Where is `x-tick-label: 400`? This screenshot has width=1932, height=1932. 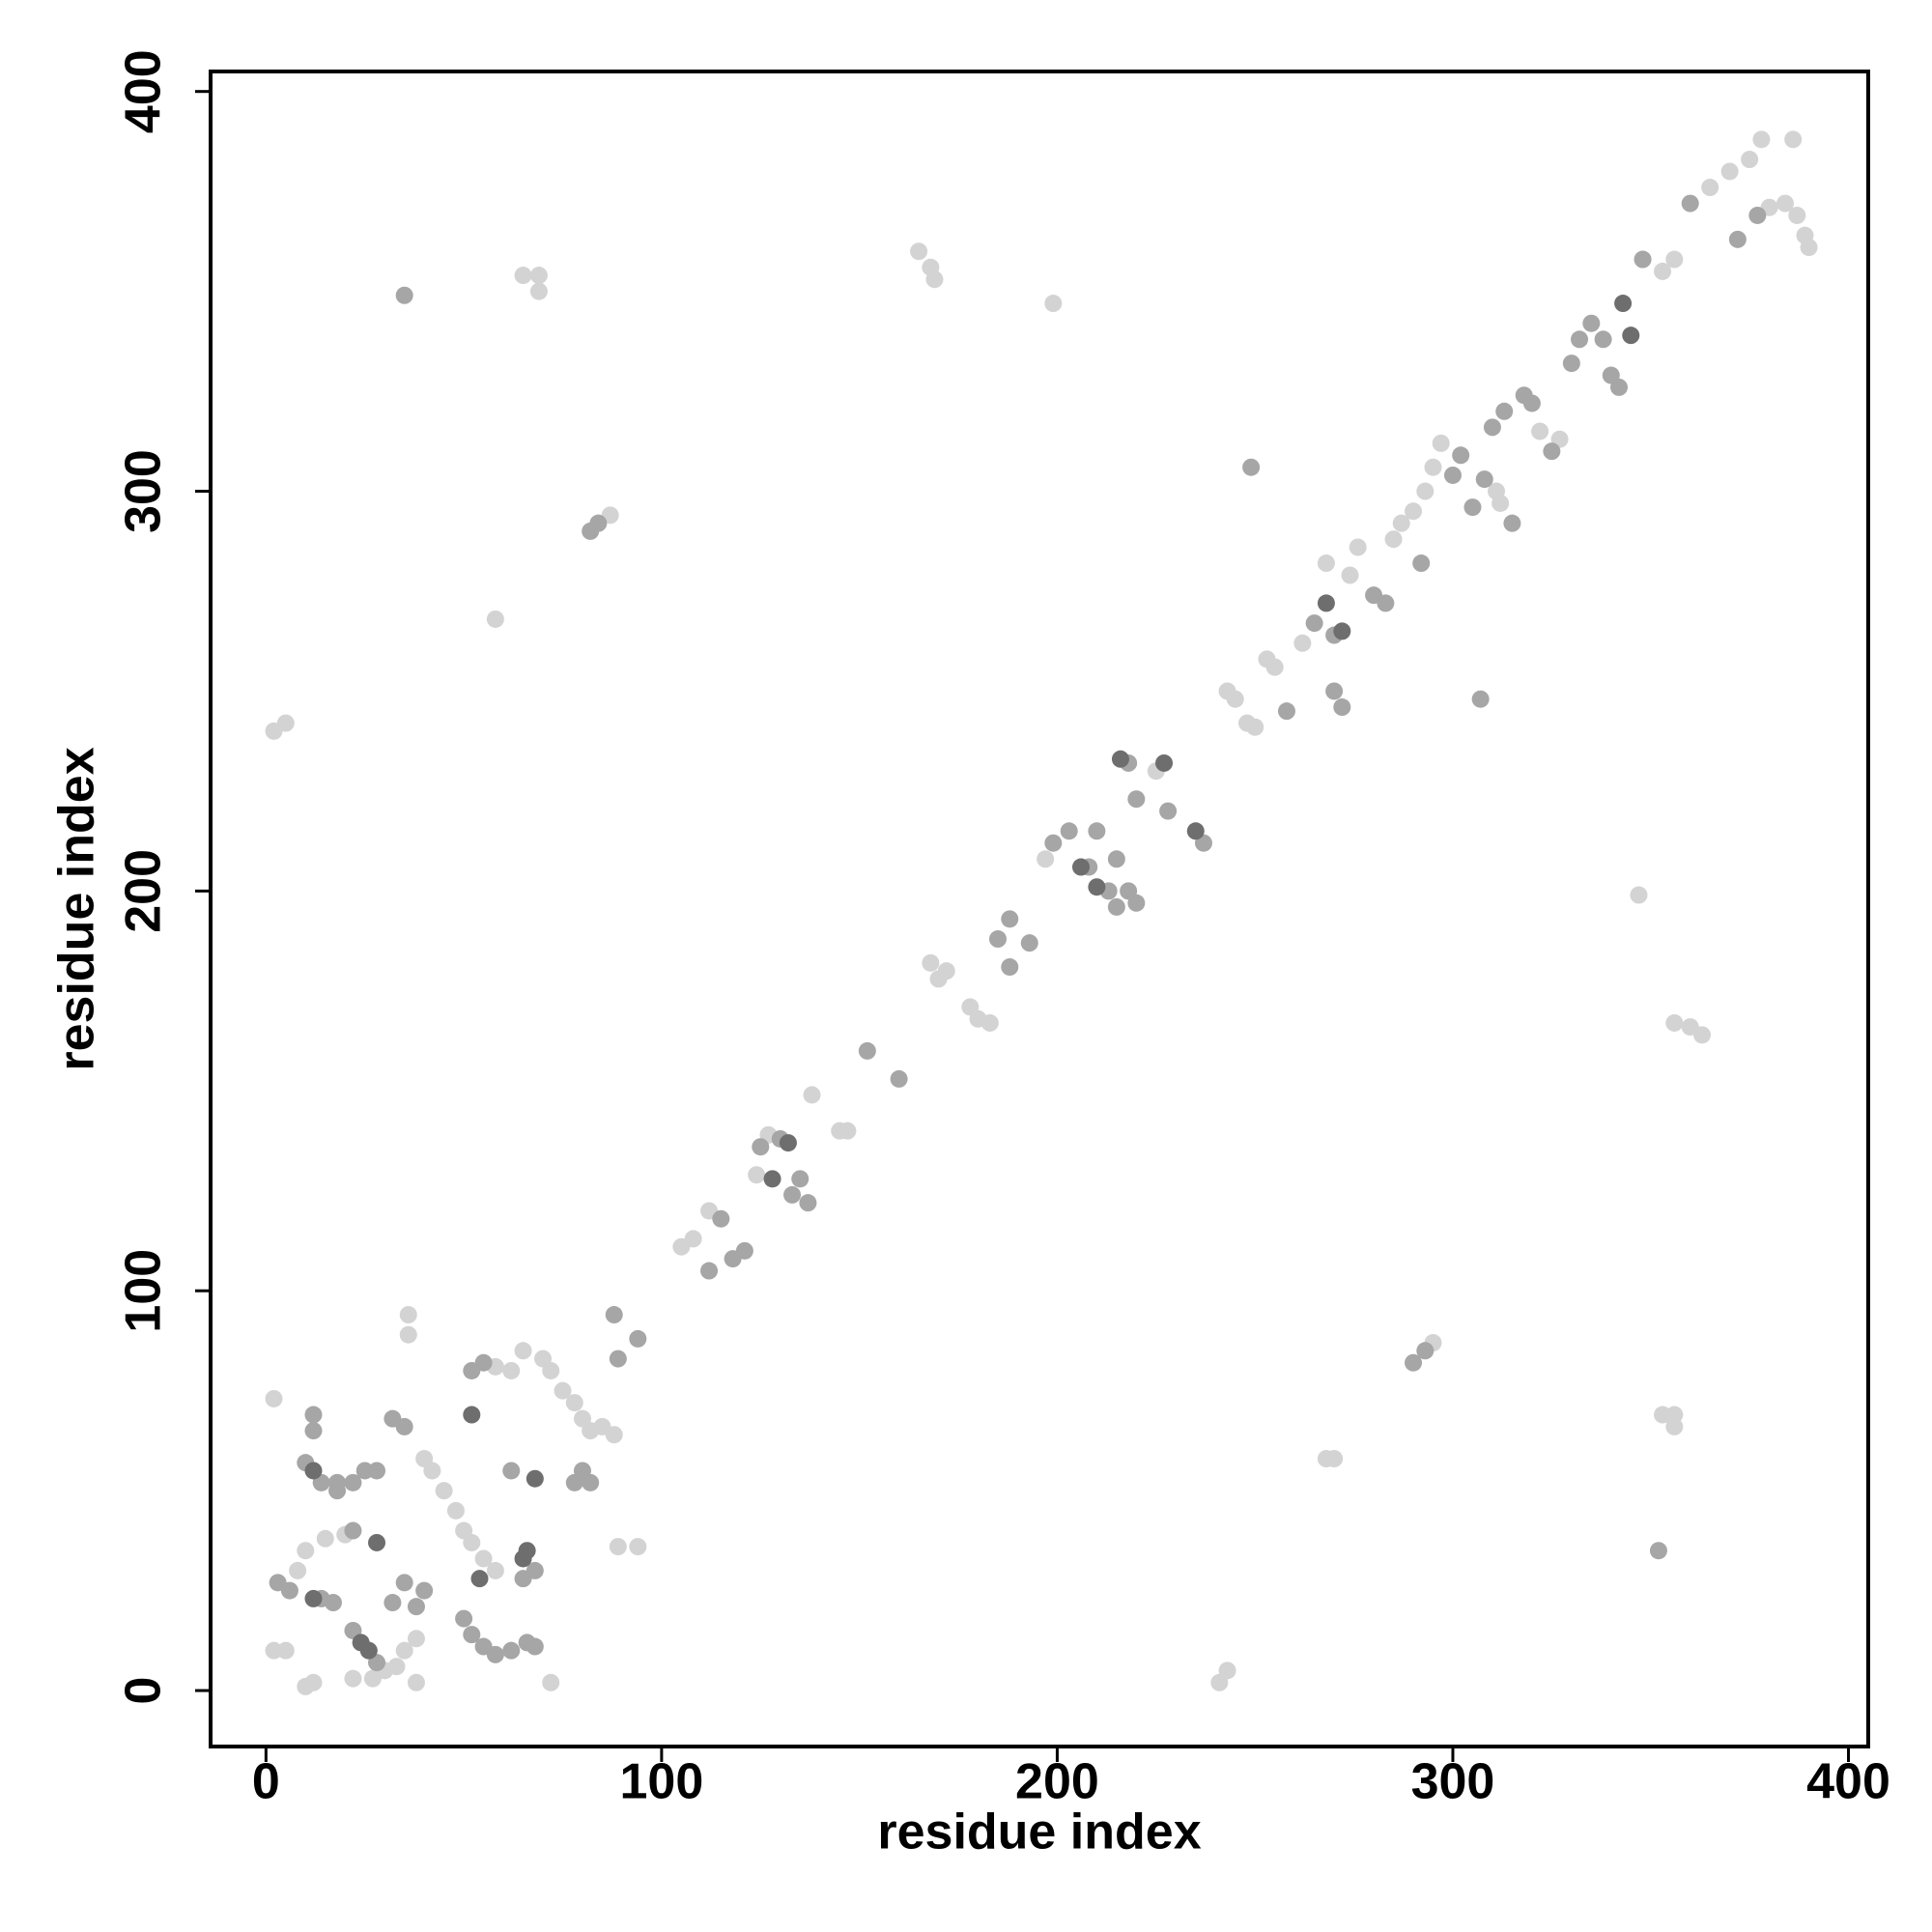
x-tick-label: 400 is located at coordinates (1848, 1782).